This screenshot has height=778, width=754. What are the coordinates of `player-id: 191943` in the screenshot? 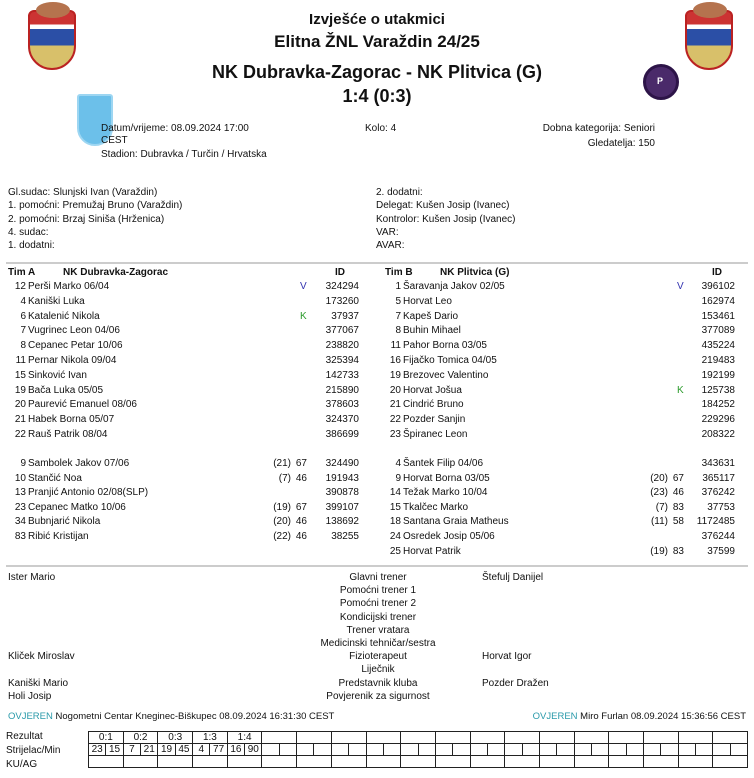 It's located at (342, 478).